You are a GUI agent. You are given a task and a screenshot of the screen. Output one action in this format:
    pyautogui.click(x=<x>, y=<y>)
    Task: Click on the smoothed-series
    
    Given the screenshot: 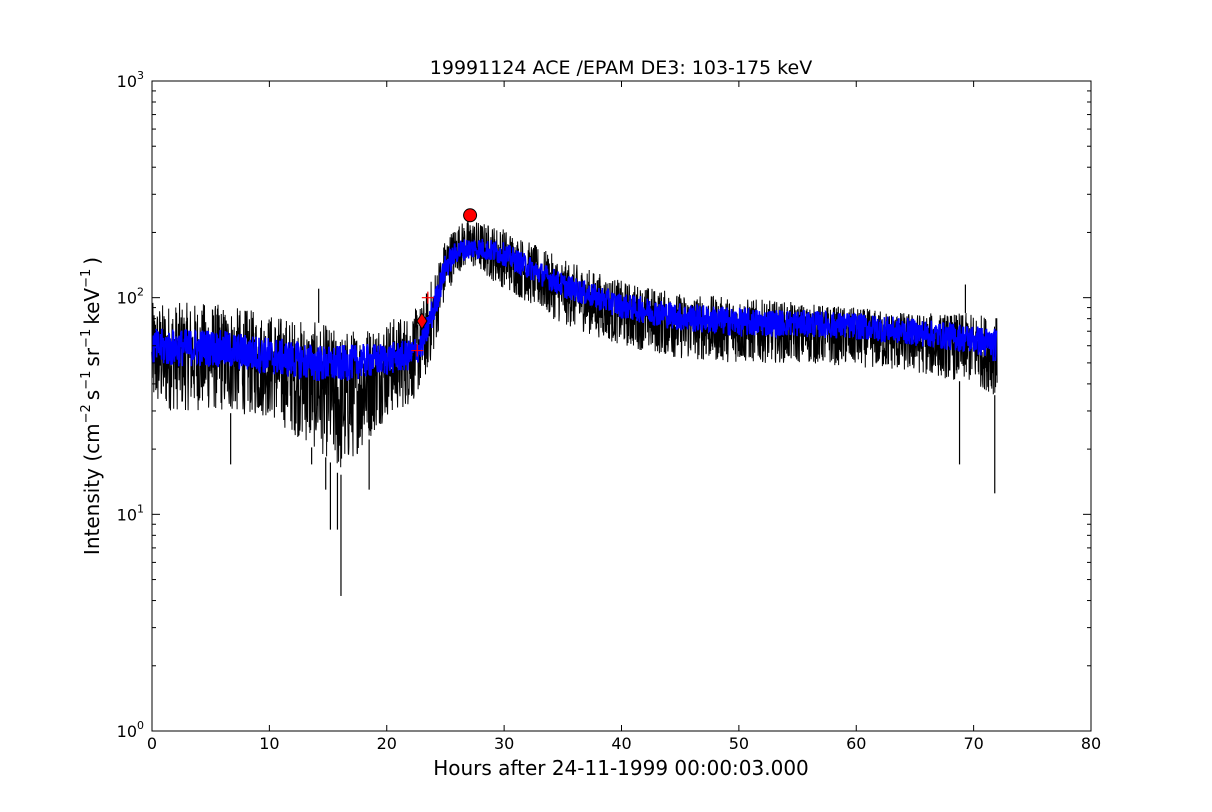 What is the action you would take?
    pyautogui.click(x=574, y=310)
    